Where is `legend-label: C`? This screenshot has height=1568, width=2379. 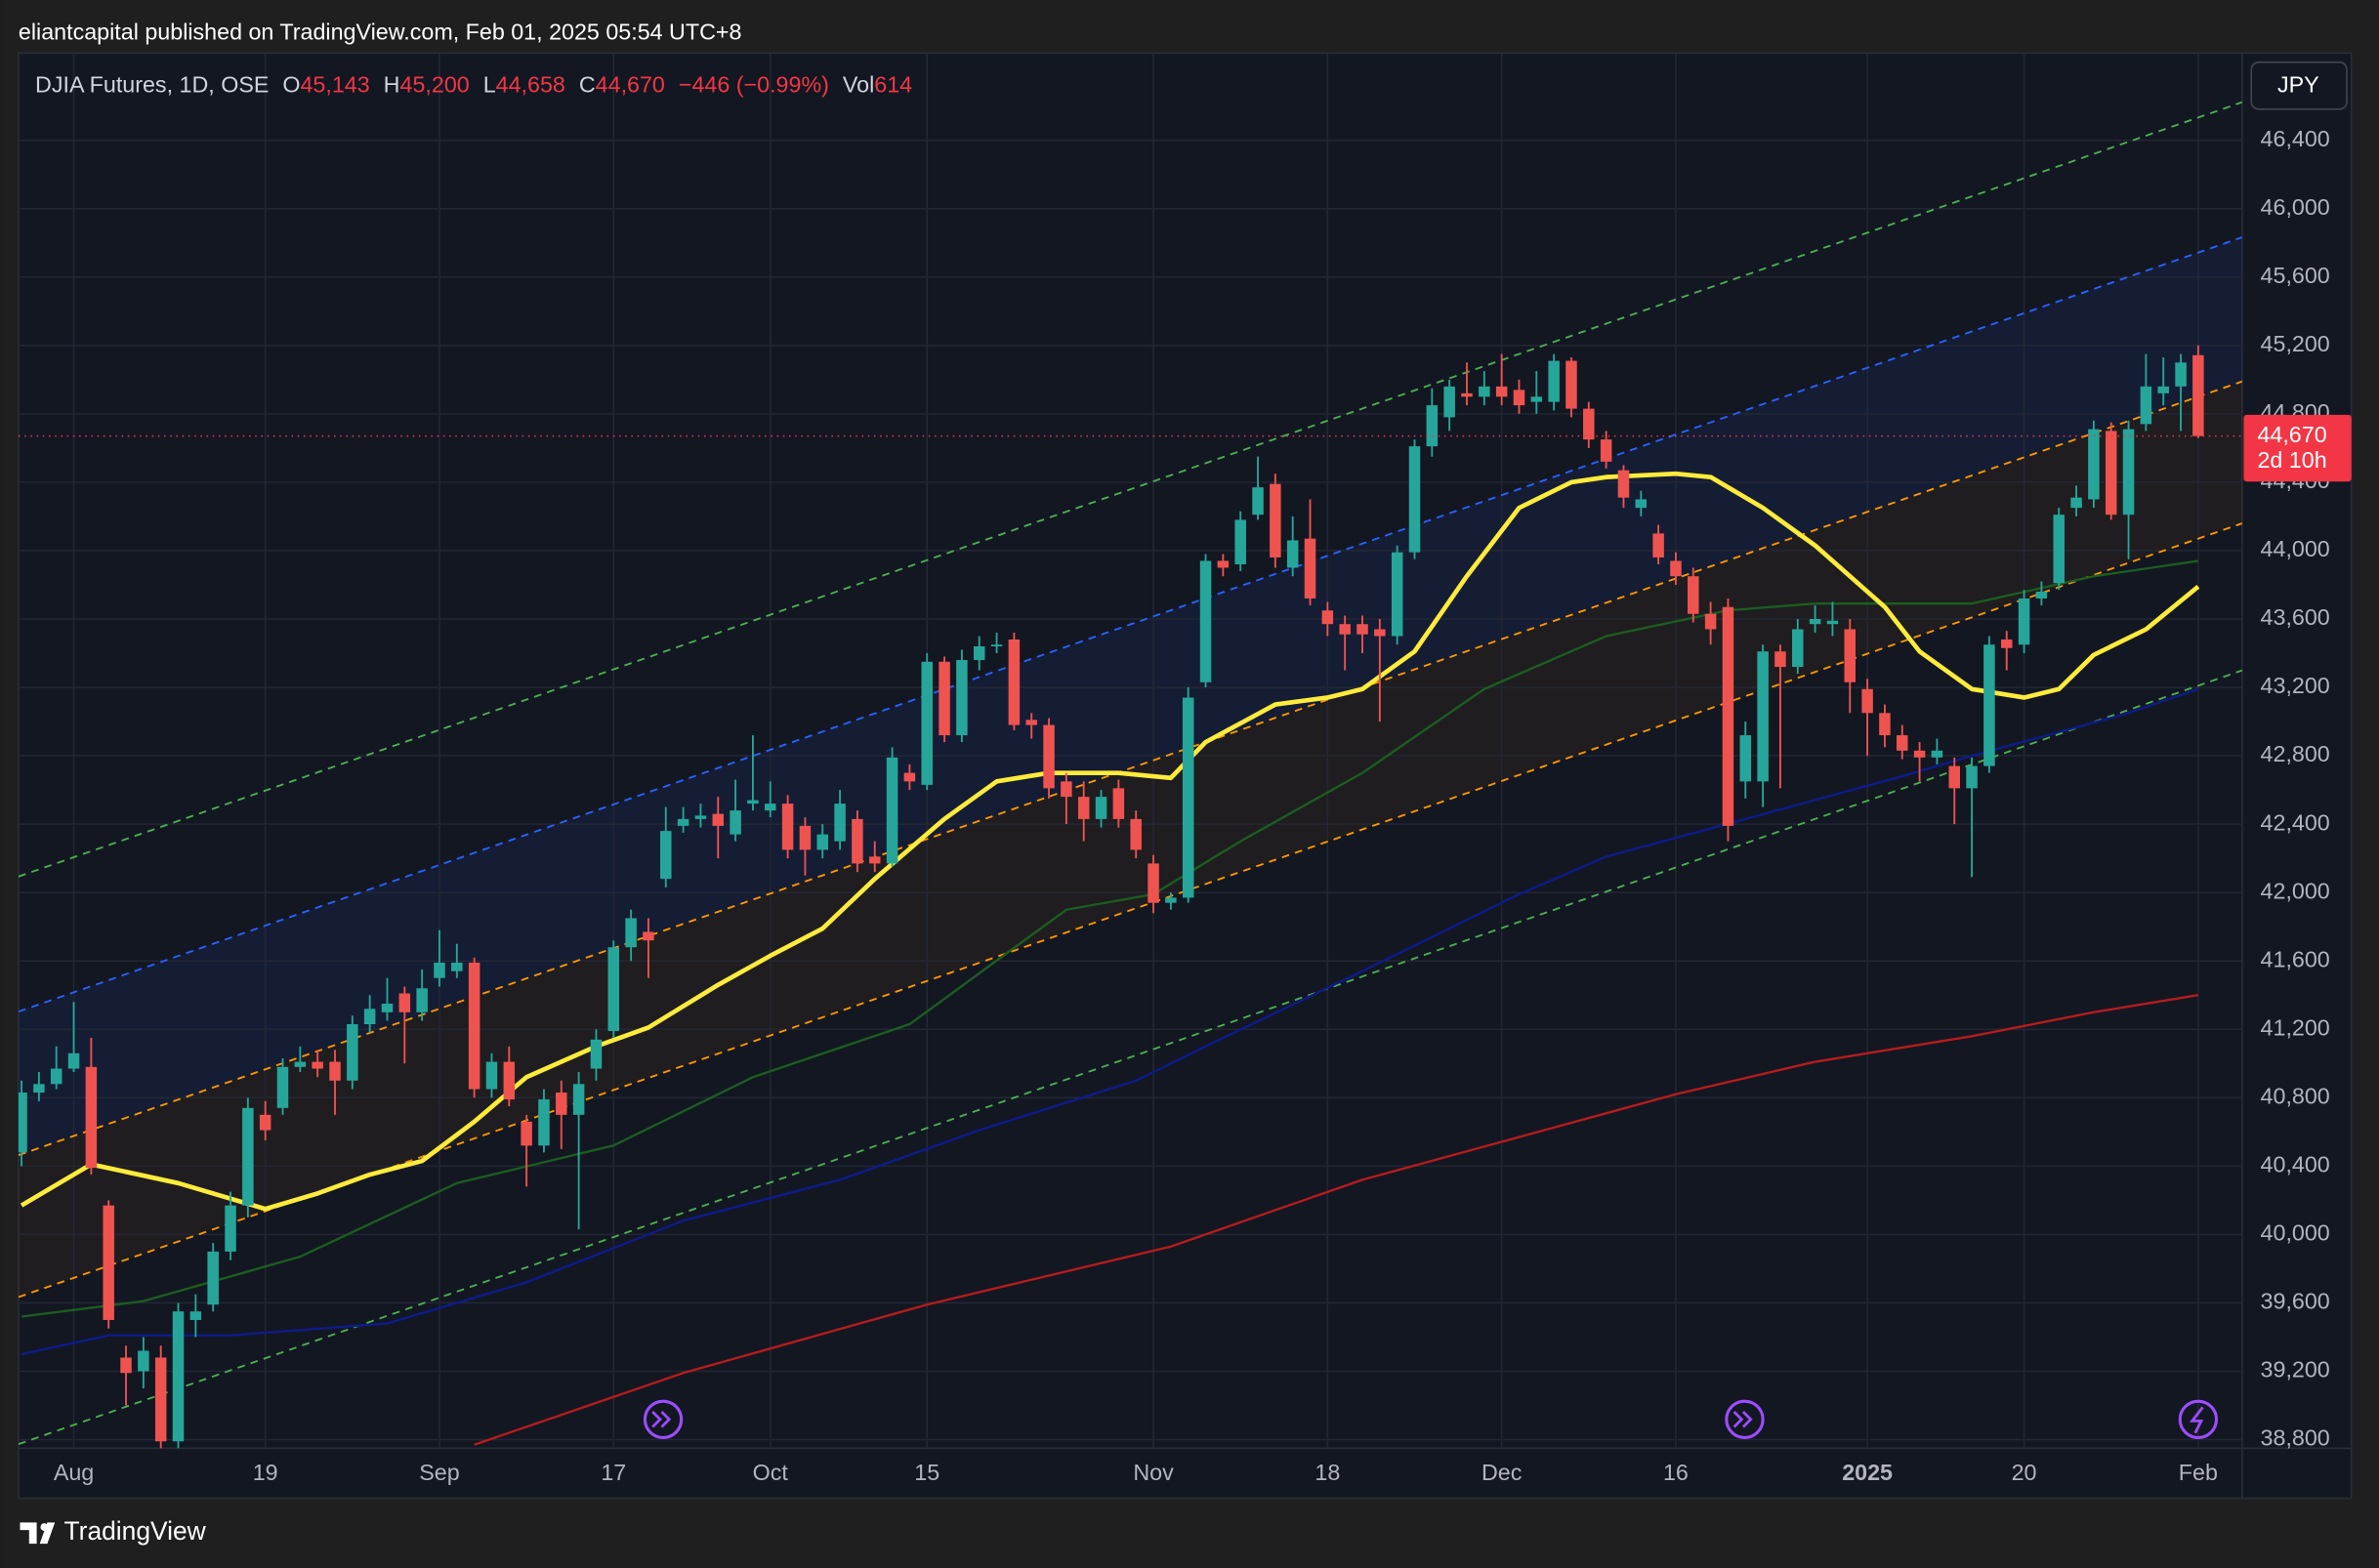
legend-label: C is located at coordinates (587, 85).